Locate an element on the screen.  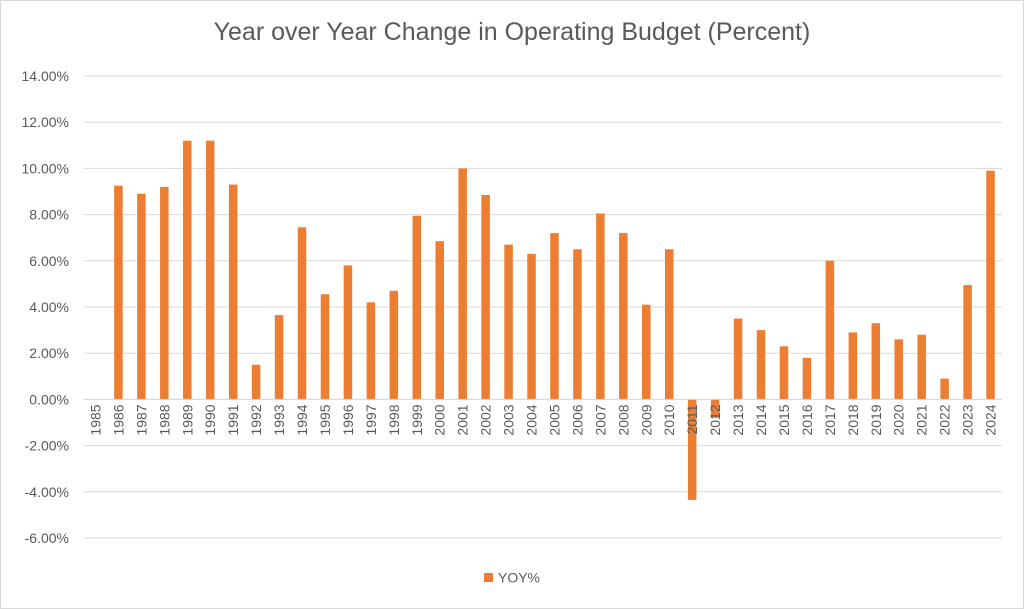
x-tick-label: 1998 is located at coordinates (394, 419).